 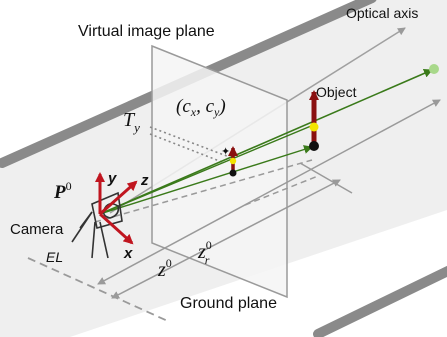 I want to click on zr0-label: z0 r, so click(x=204, y=252).